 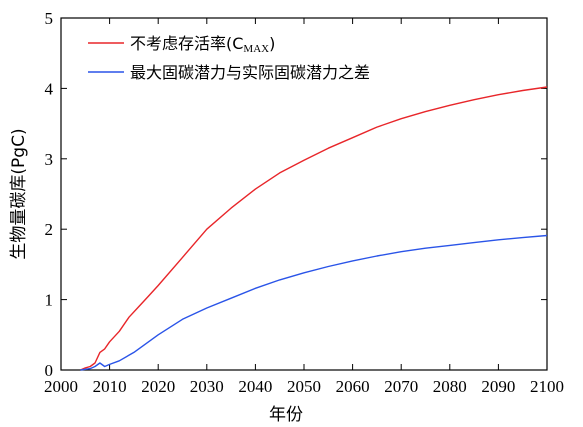 I want to click on x-tick-label: 2040, so click(x=255, y=386).